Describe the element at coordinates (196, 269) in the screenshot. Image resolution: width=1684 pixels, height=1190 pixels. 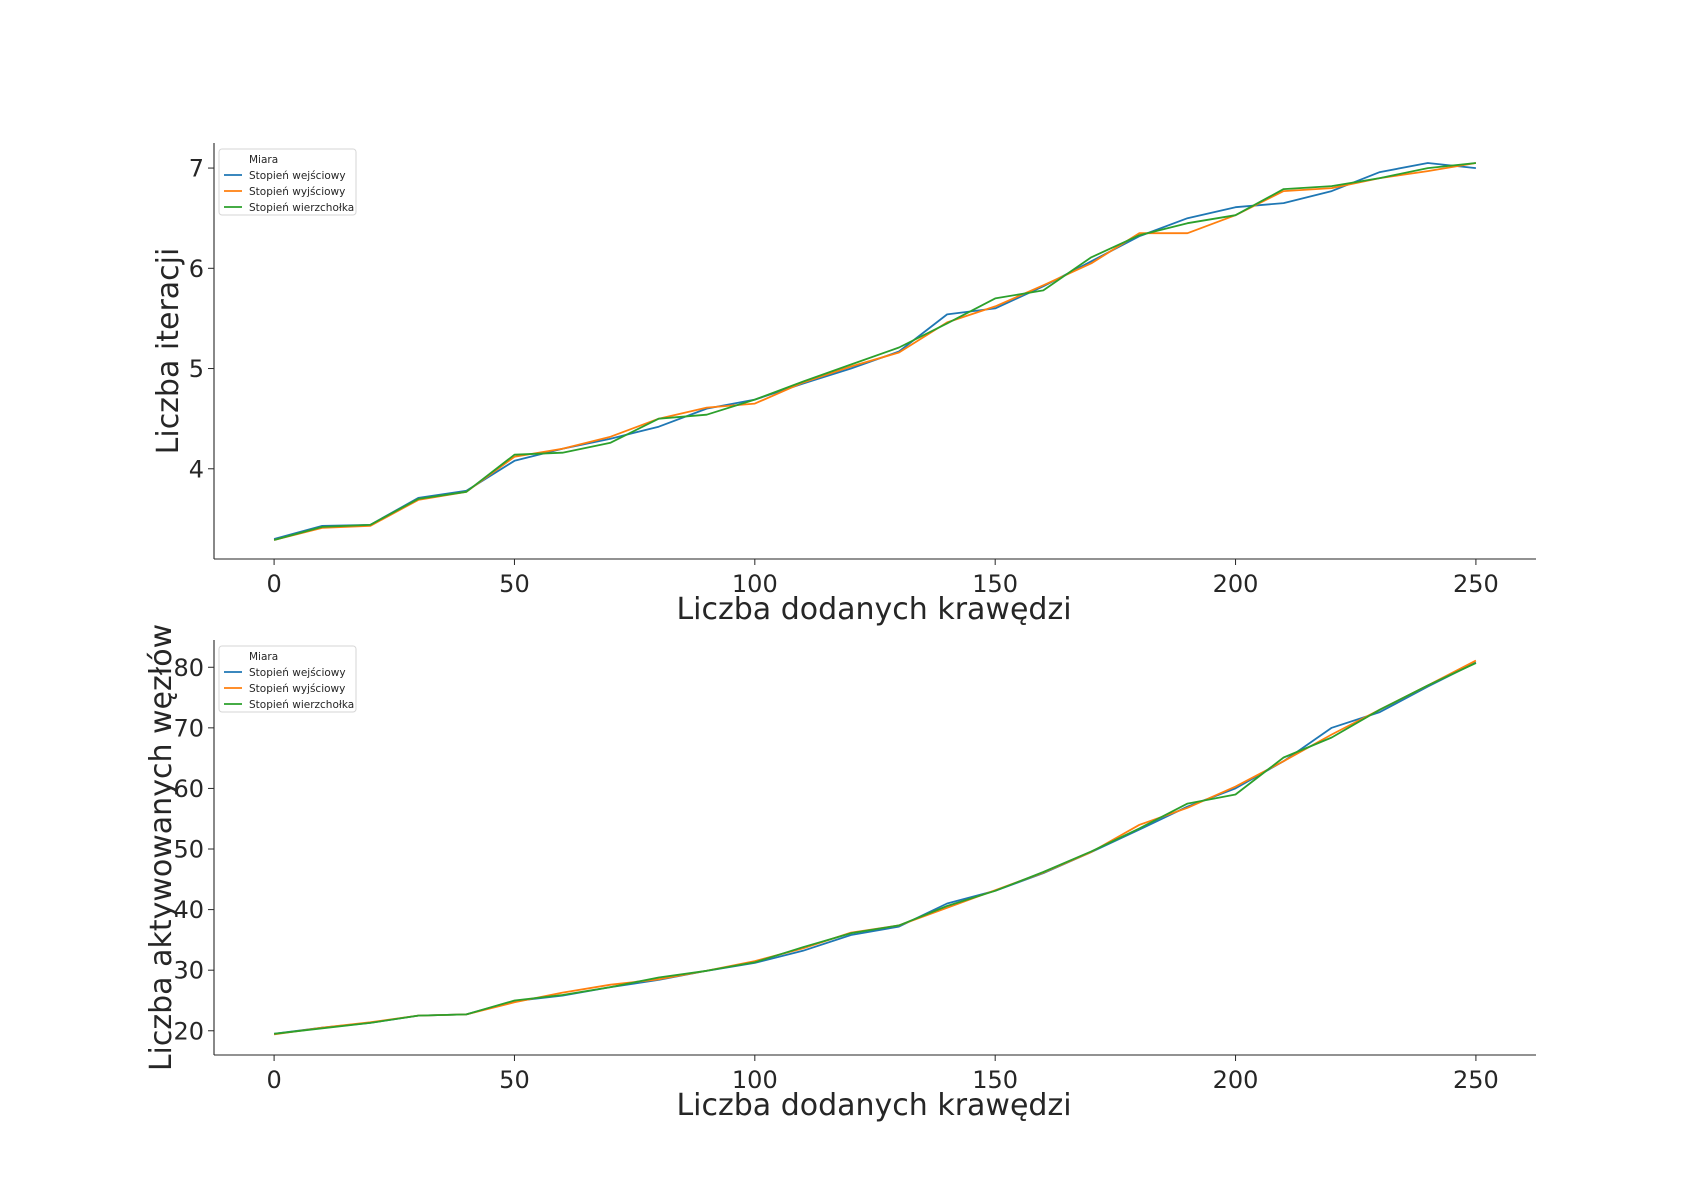
I see `y-tick-label: 6` at that location.